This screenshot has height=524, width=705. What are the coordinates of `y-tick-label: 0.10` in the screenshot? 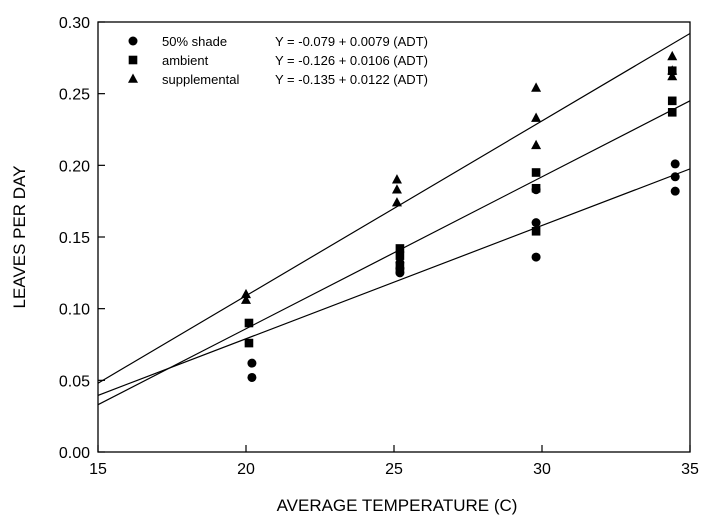 It's located at (74, 310).